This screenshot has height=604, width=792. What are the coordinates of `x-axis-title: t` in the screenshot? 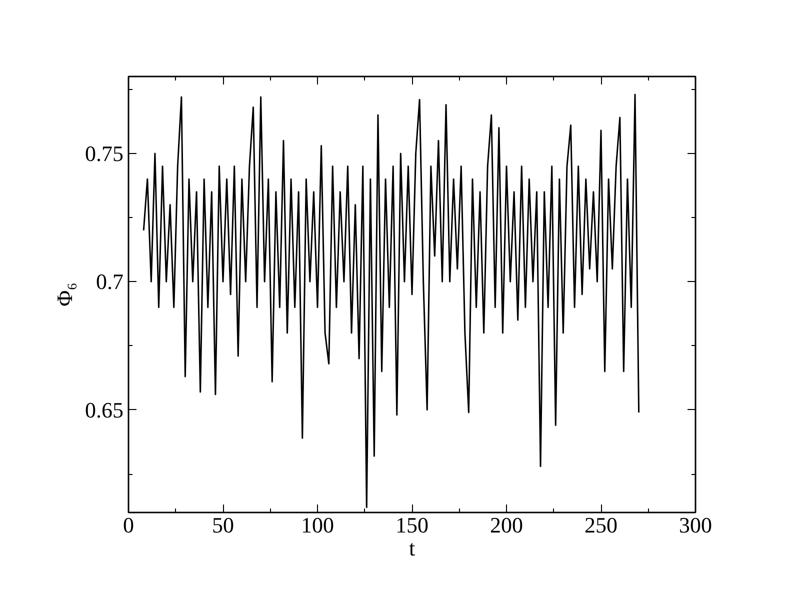 It's located at (412, 548).